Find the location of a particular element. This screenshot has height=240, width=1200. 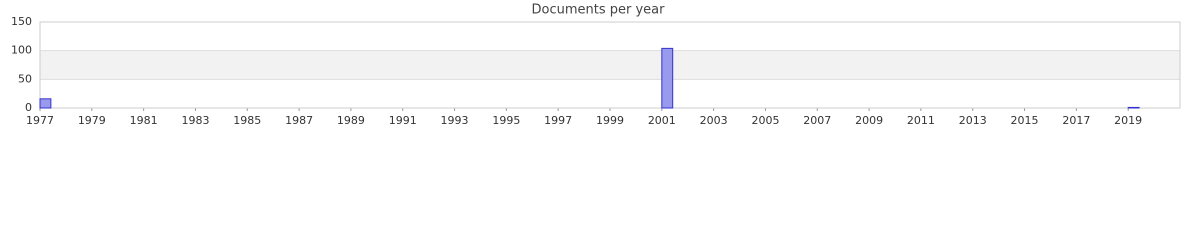

x-tick-label: 1997 is located at coordinates (558, 120).